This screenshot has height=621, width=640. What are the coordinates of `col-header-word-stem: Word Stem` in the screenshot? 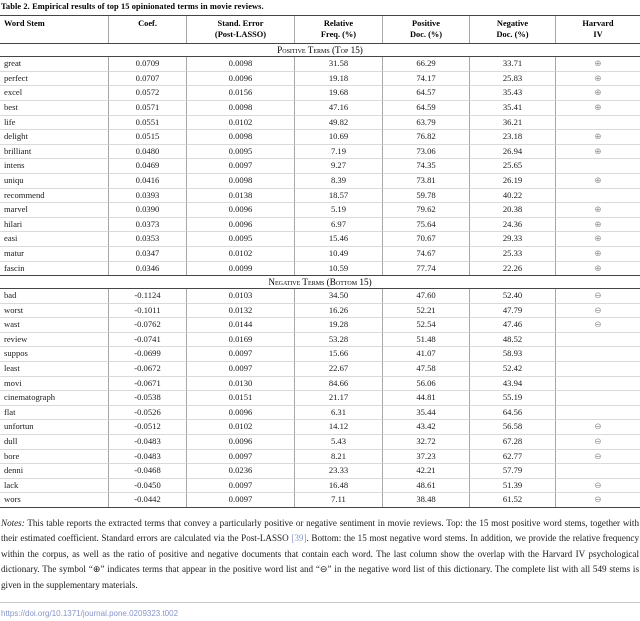 It's located at (24, 23).